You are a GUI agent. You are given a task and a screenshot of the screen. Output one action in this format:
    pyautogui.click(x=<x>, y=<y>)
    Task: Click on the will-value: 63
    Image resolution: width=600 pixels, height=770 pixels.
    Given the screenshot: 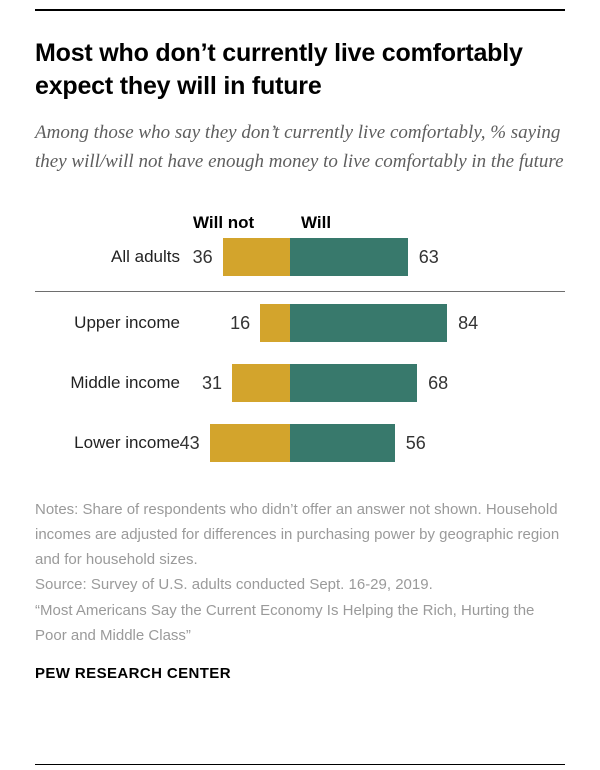 What is the action you would take?
    pyautogui.click(x=428, y=256)
    